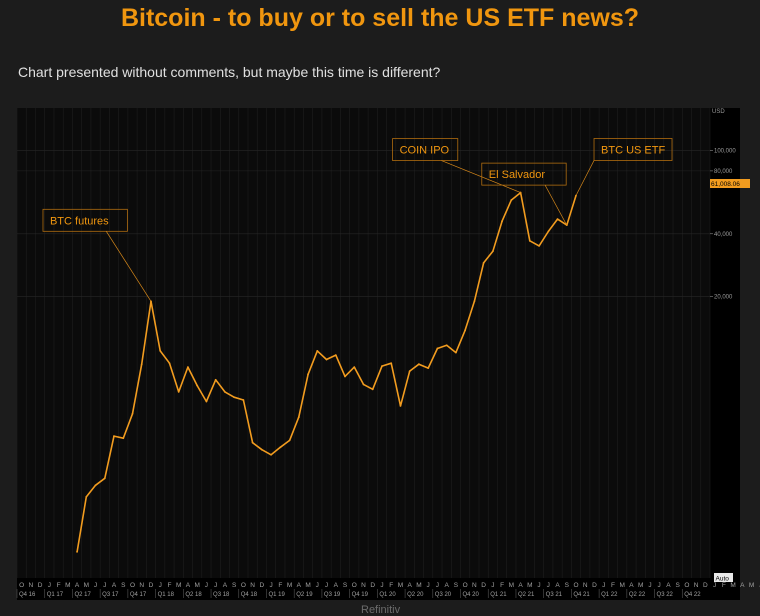  What do you see at coordinates (554, 595) in the screenshot?
I see `x-quarter-label: Q3 21` at bounding box center [554, 595].